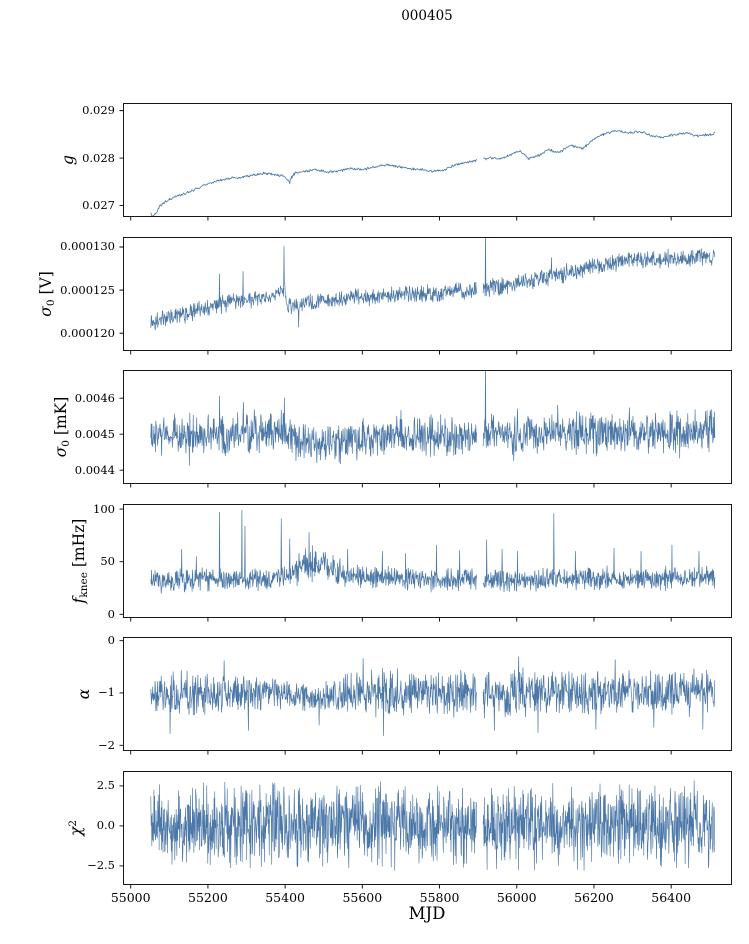 The height and width of the screenshot is (944, 749). I want to click on x-tick-label: 56000, so click(516, 897).